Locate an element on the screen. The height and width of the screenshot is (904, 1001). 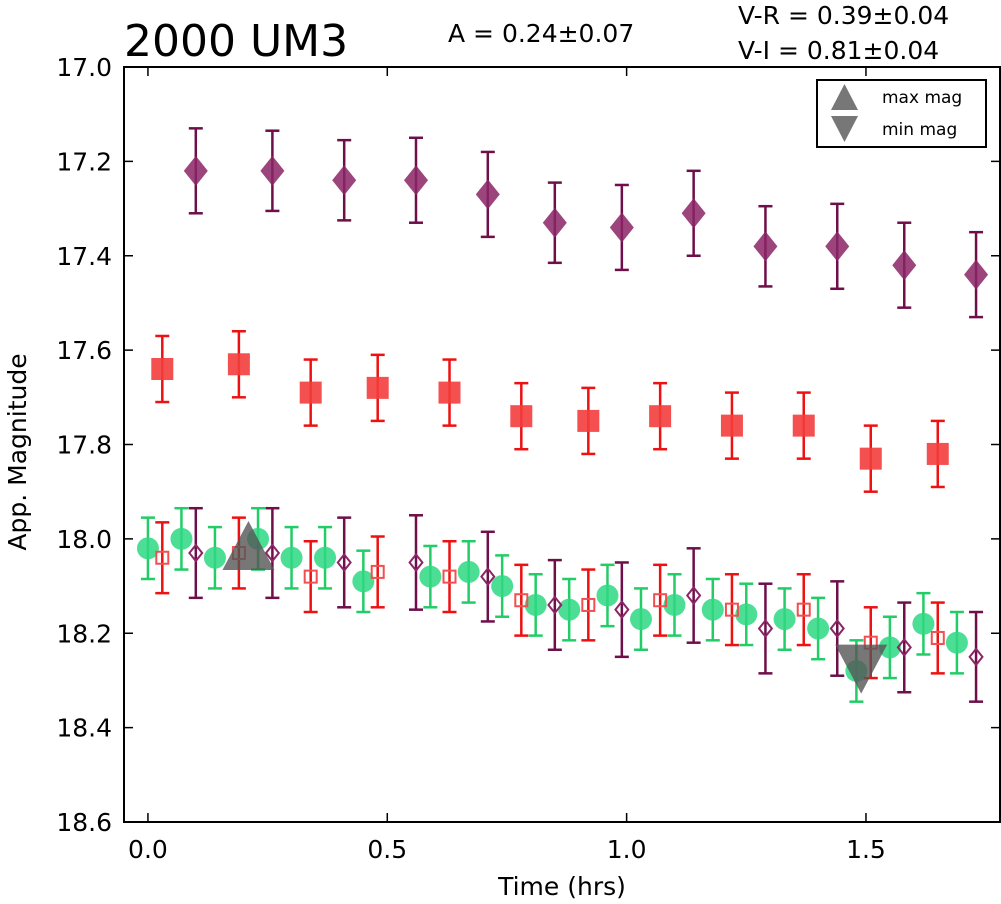
min-mag-marker is located at coordinates (861, 669).